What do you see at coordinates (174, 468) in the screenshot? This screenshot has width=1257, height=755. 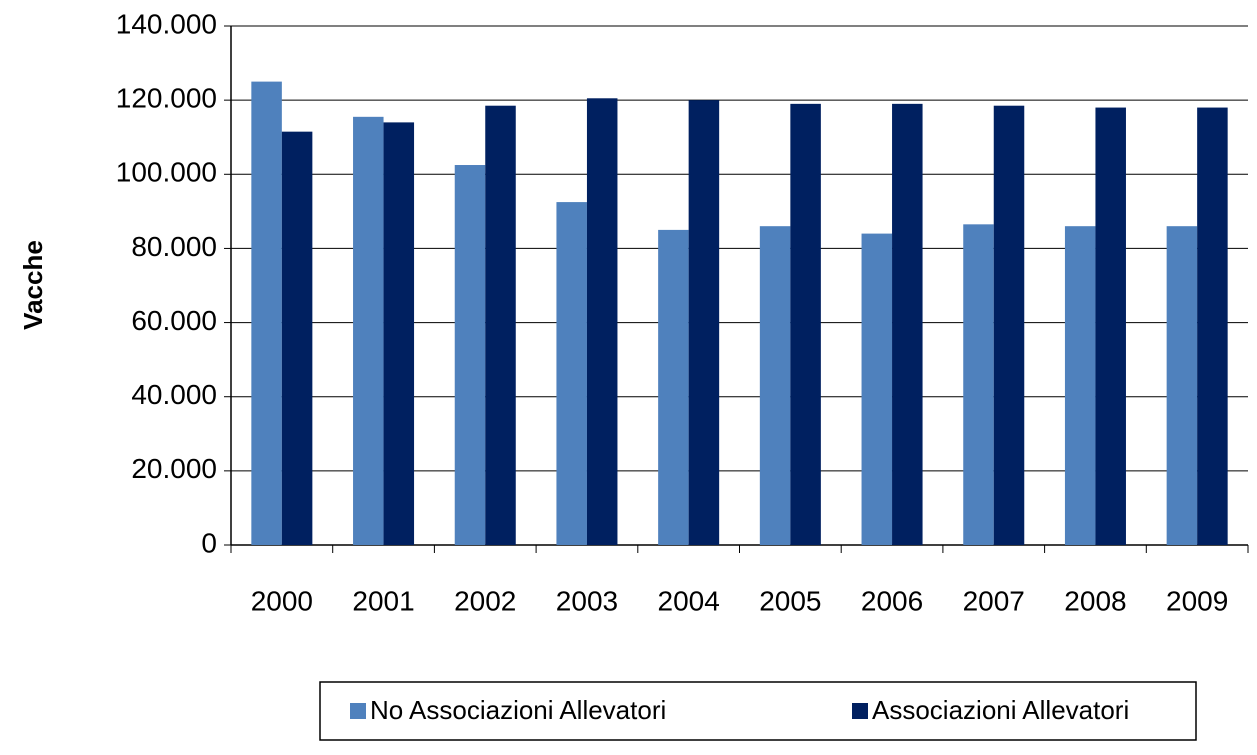 I see `y-tick-label: 20.000` at bounding box center [174, 468].